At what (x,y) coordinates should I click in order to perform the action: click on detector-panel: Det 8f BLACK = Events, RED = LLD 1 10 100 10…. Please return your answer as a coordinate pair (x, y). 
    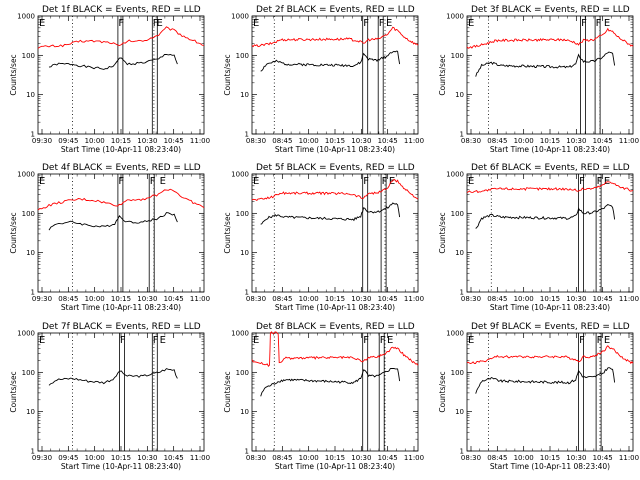
    Looking at the image, I should click on (323, 396).